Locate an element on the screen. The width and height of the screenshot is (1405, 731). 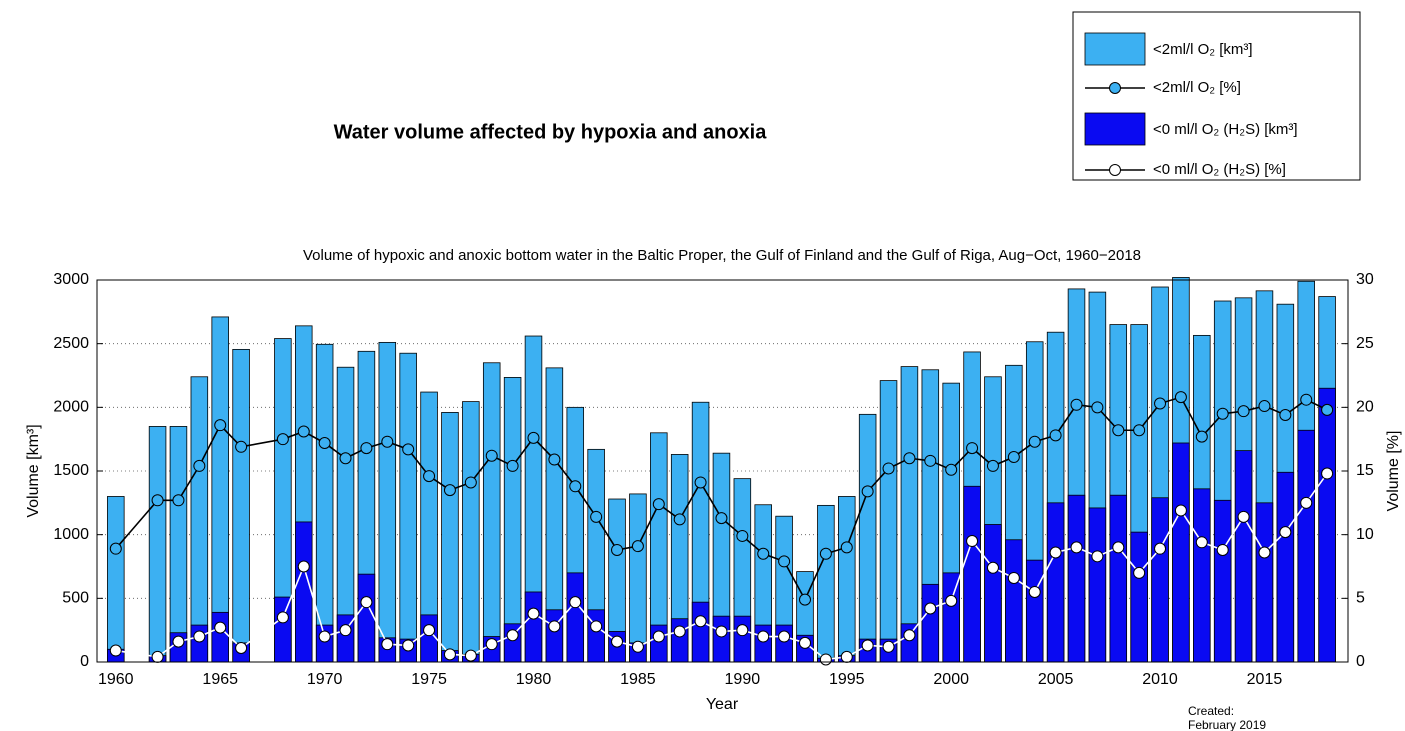
y-tick-label: 3000 is located at coordinates (71, 279).